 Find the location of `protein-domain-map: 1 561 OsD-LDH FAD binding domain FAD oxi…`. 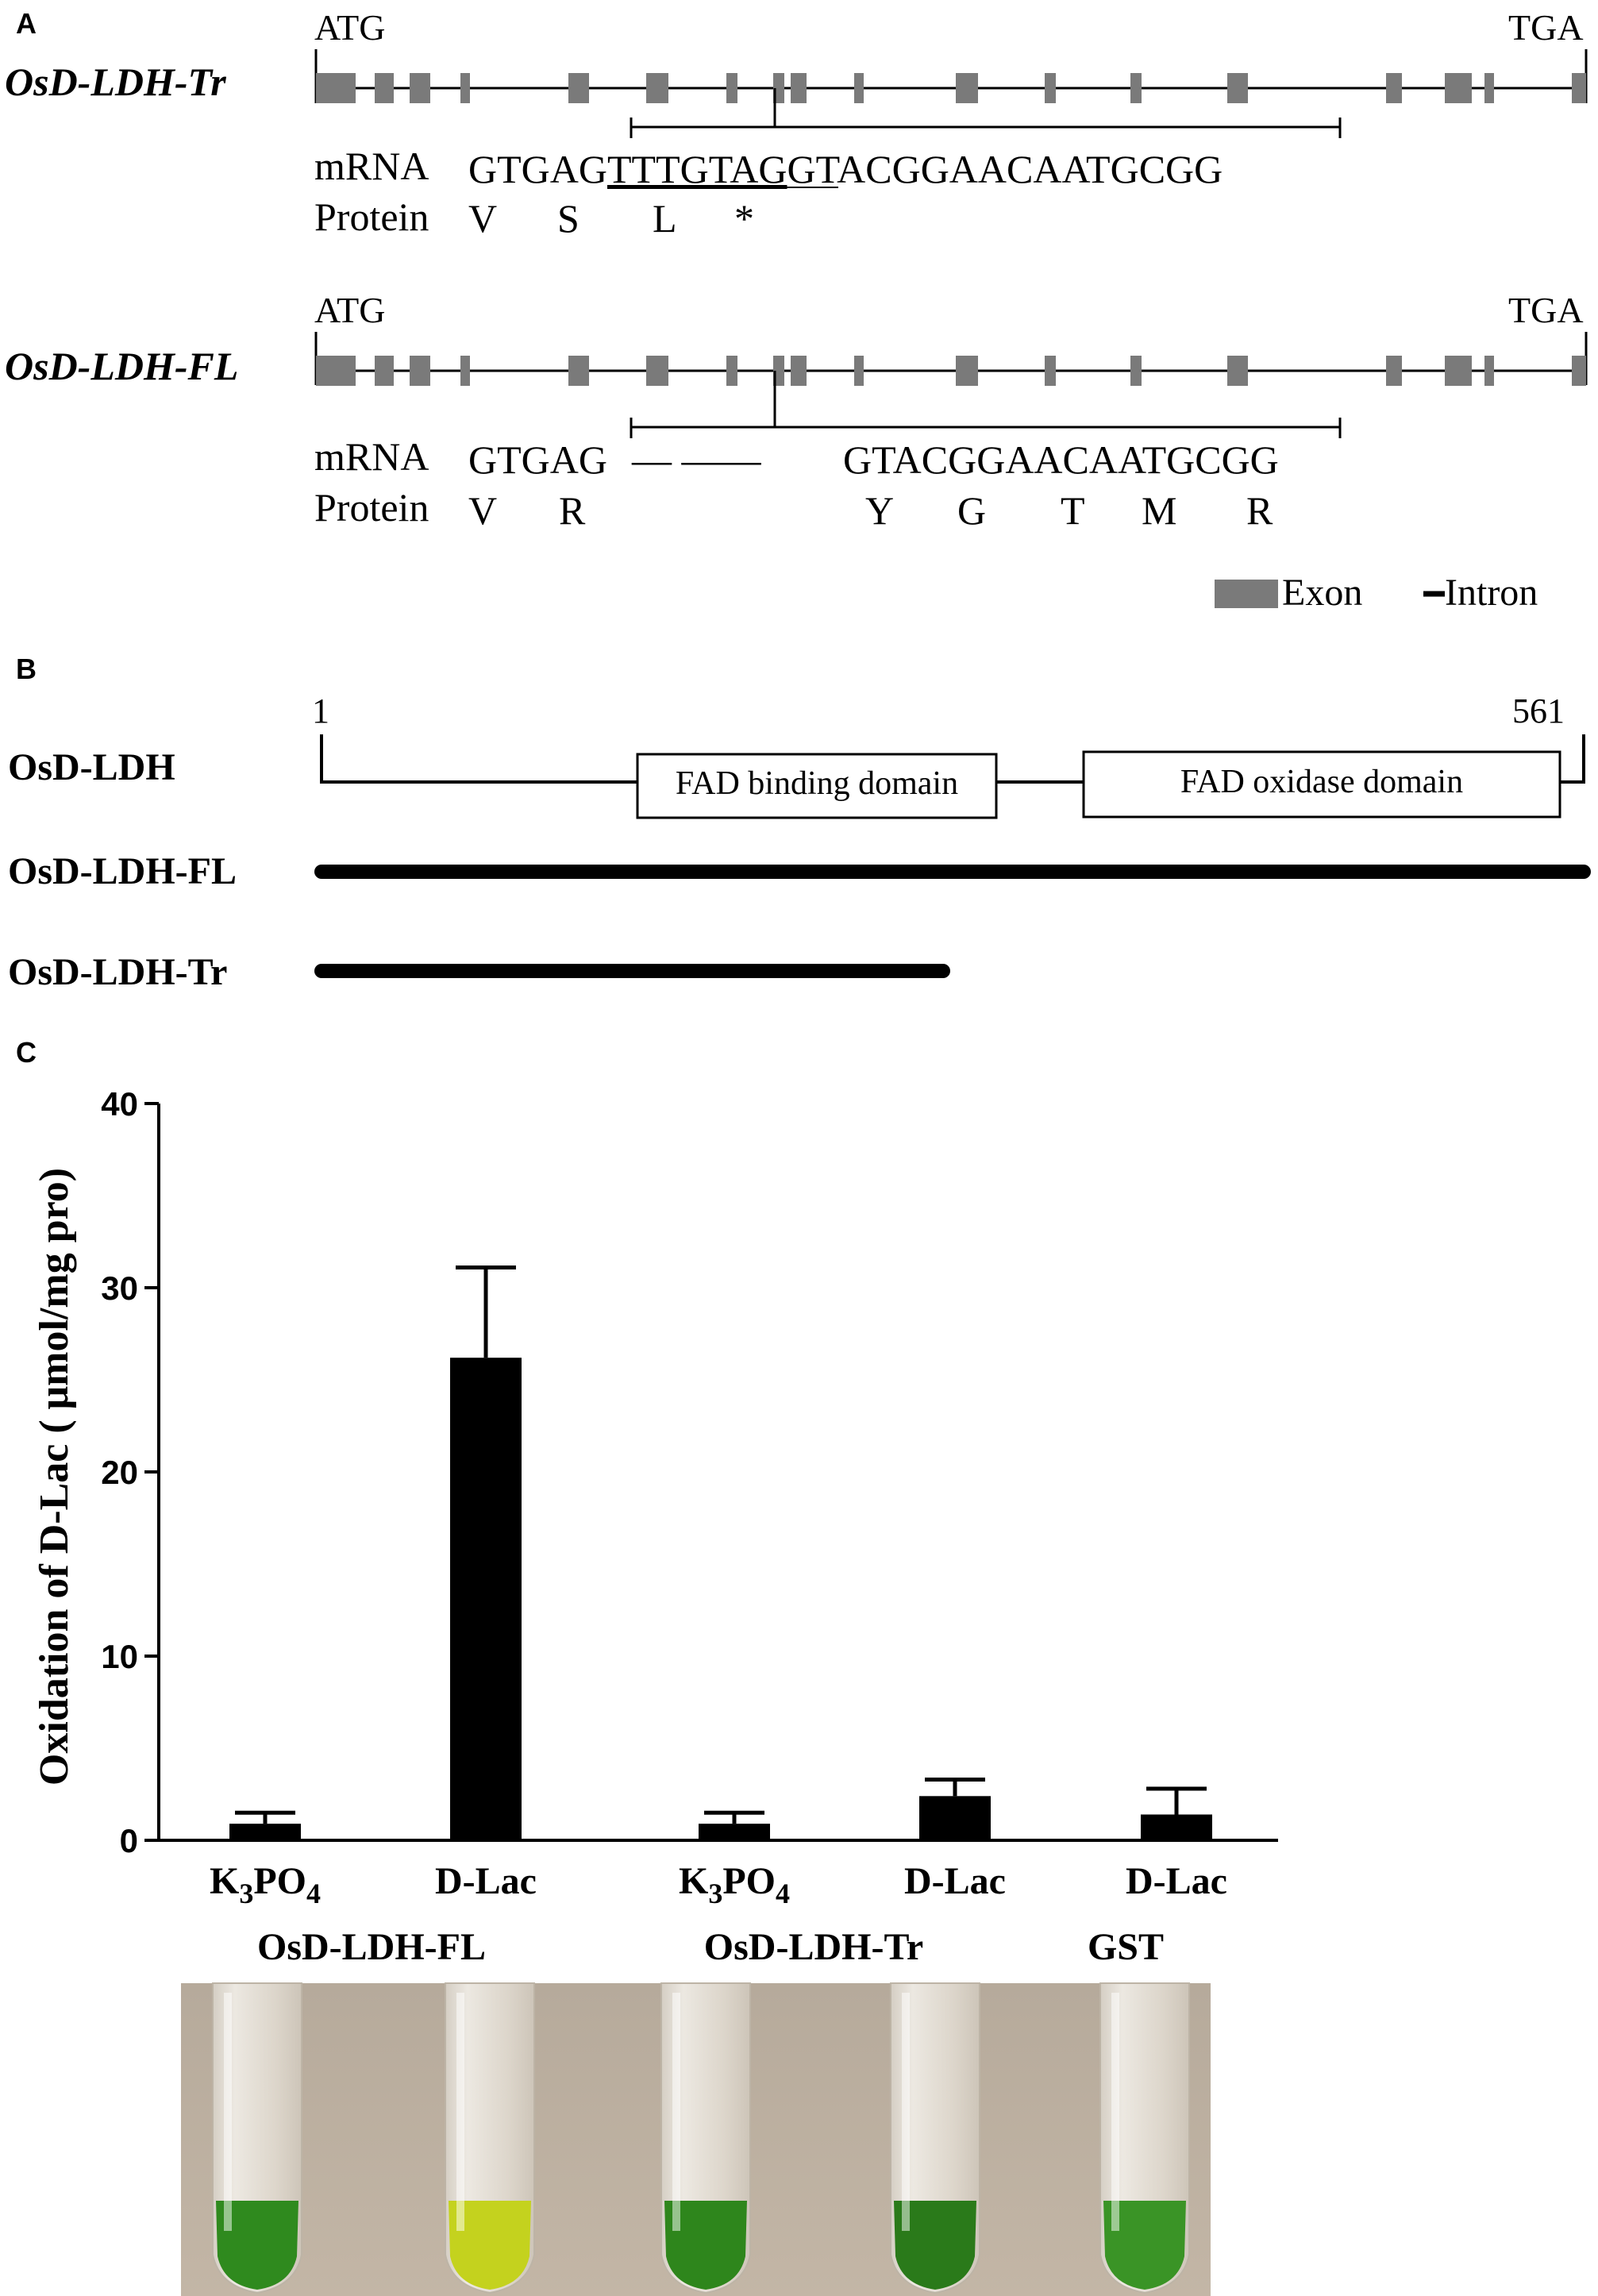

protein-domain-map: 1 561 OsD-LDH FAD binding domain FAD oxi… is located at coordinates (799, 842).